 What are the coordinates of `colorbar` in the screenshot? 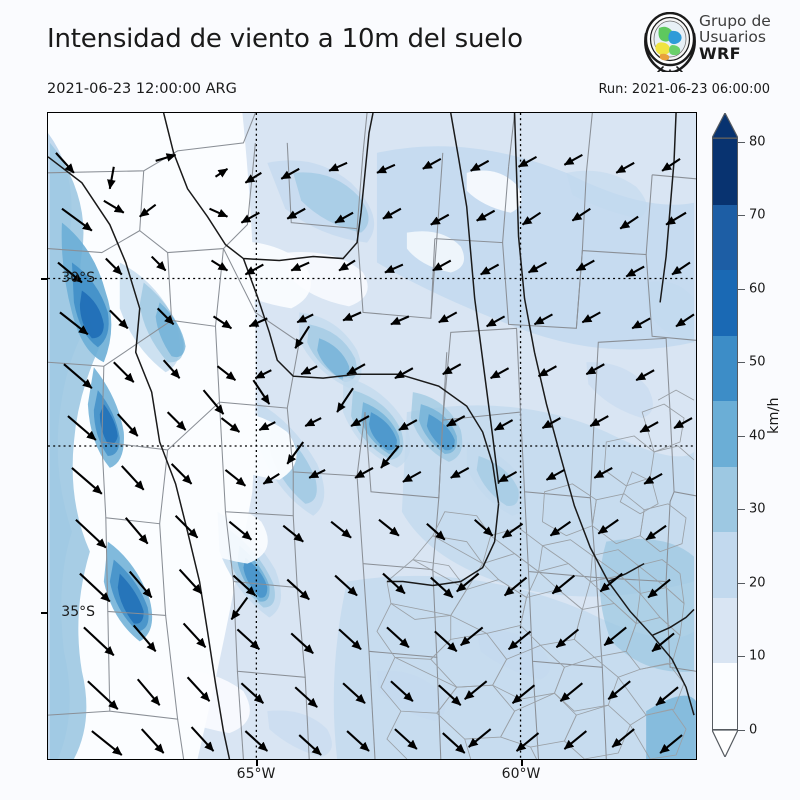 It's located at (725, 434).